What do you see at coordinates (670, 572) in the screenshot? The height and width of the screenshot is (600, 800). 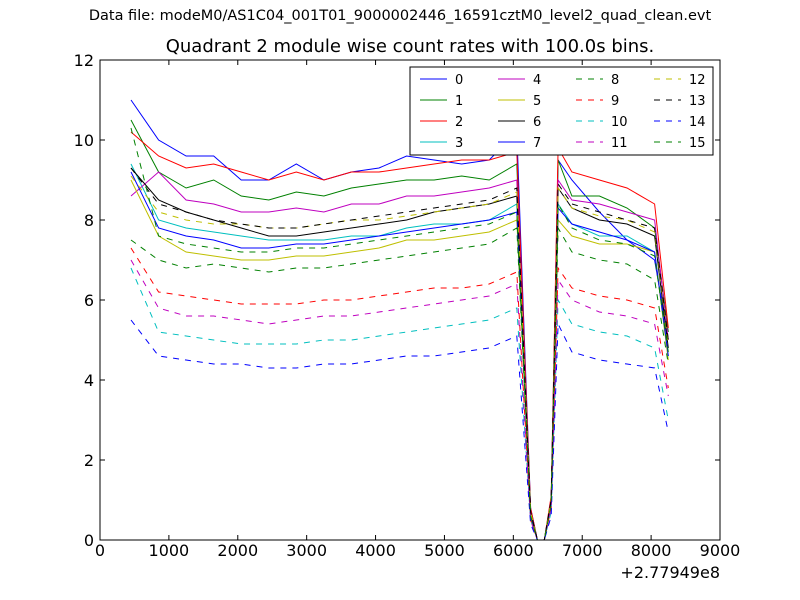 I see `x-axis-offset-label: +2.77949e8` at bounding box center [670, 572].